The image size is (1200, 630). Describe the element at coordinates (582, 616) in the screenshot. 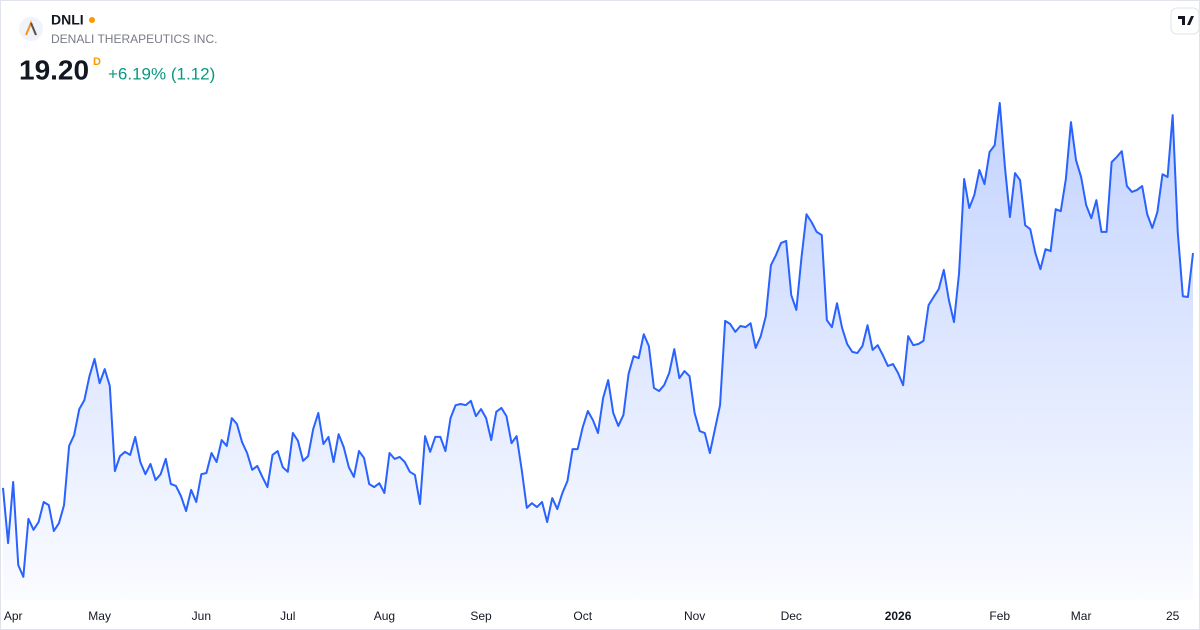

I see `x-tick-label: Oct` at that location.